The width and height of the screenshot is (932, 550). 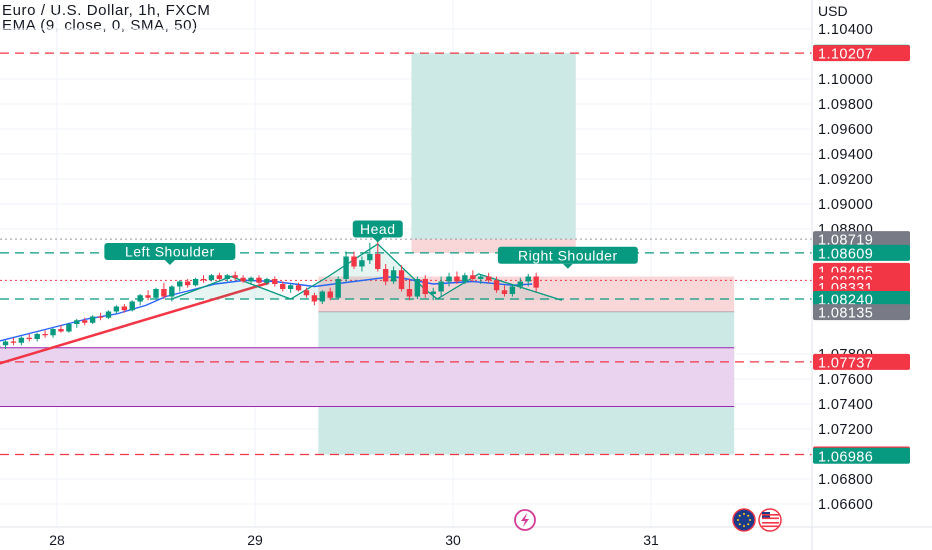 What do you see at coordinates (525, 520) in the screenshot?
I see `lightning-event-icon` at bounding box center [525, 520].